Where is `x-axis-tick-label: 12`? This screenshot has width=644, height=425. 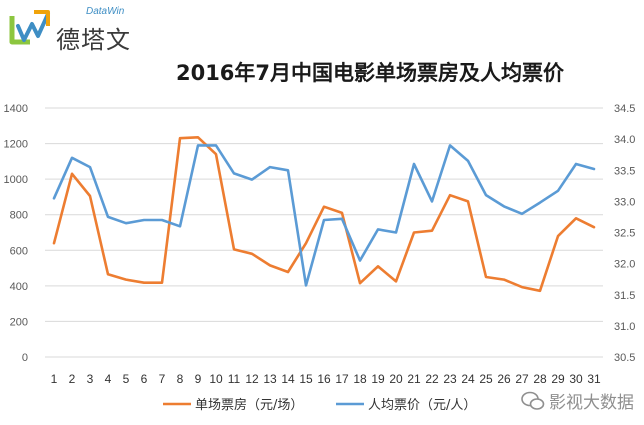 x-axis-tick-label: 12 is located at coordinates (252, 379).